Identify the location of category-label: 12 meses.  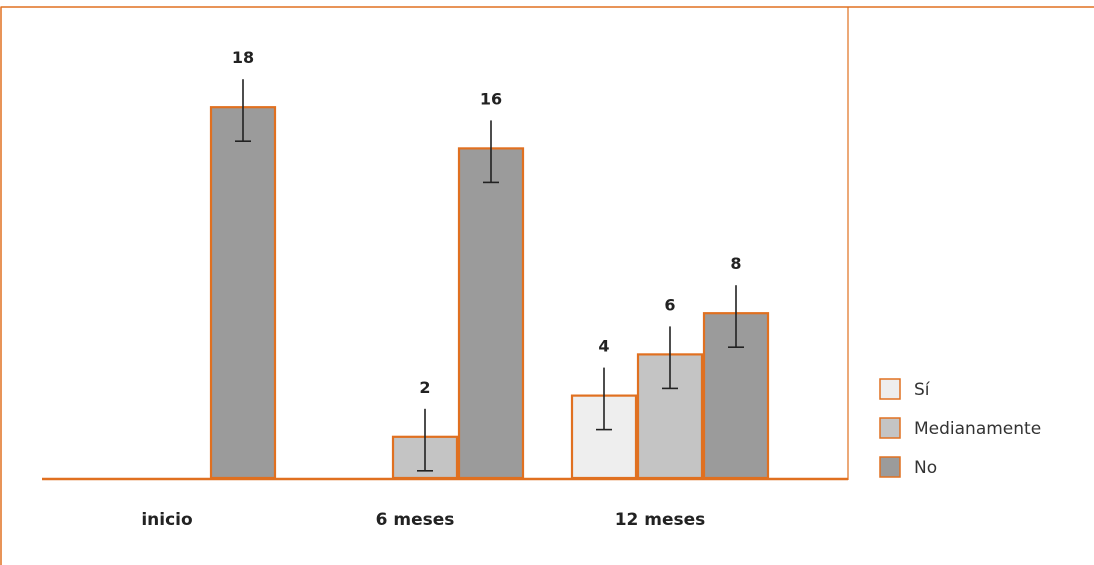
(660, 520).